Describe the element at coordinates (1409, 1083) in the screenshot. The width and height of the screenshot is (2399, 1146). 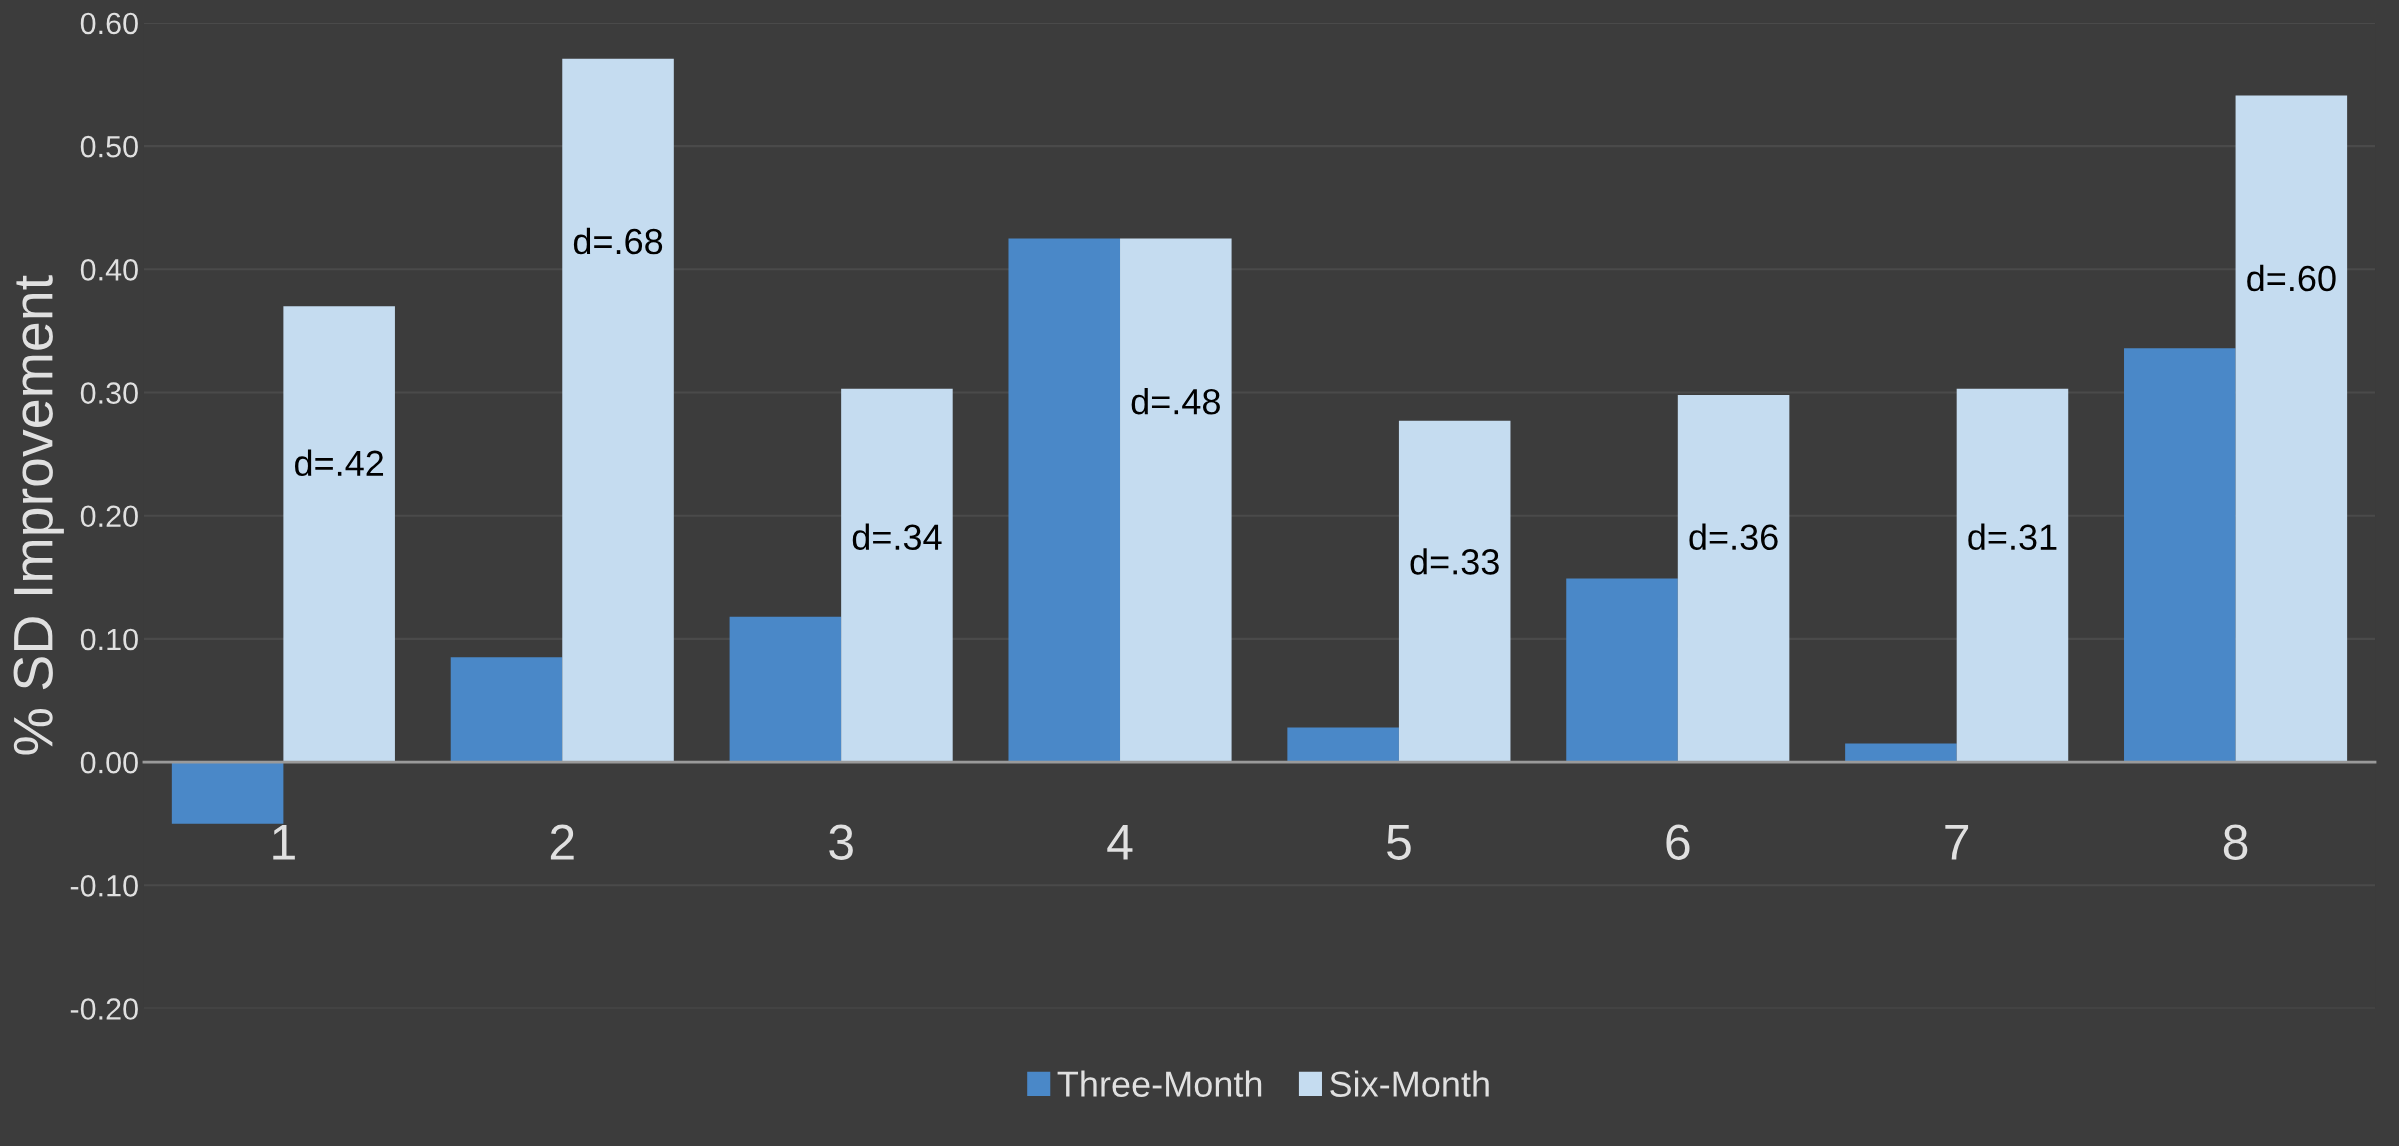
I see `legend-label: Six-Month` at that location.